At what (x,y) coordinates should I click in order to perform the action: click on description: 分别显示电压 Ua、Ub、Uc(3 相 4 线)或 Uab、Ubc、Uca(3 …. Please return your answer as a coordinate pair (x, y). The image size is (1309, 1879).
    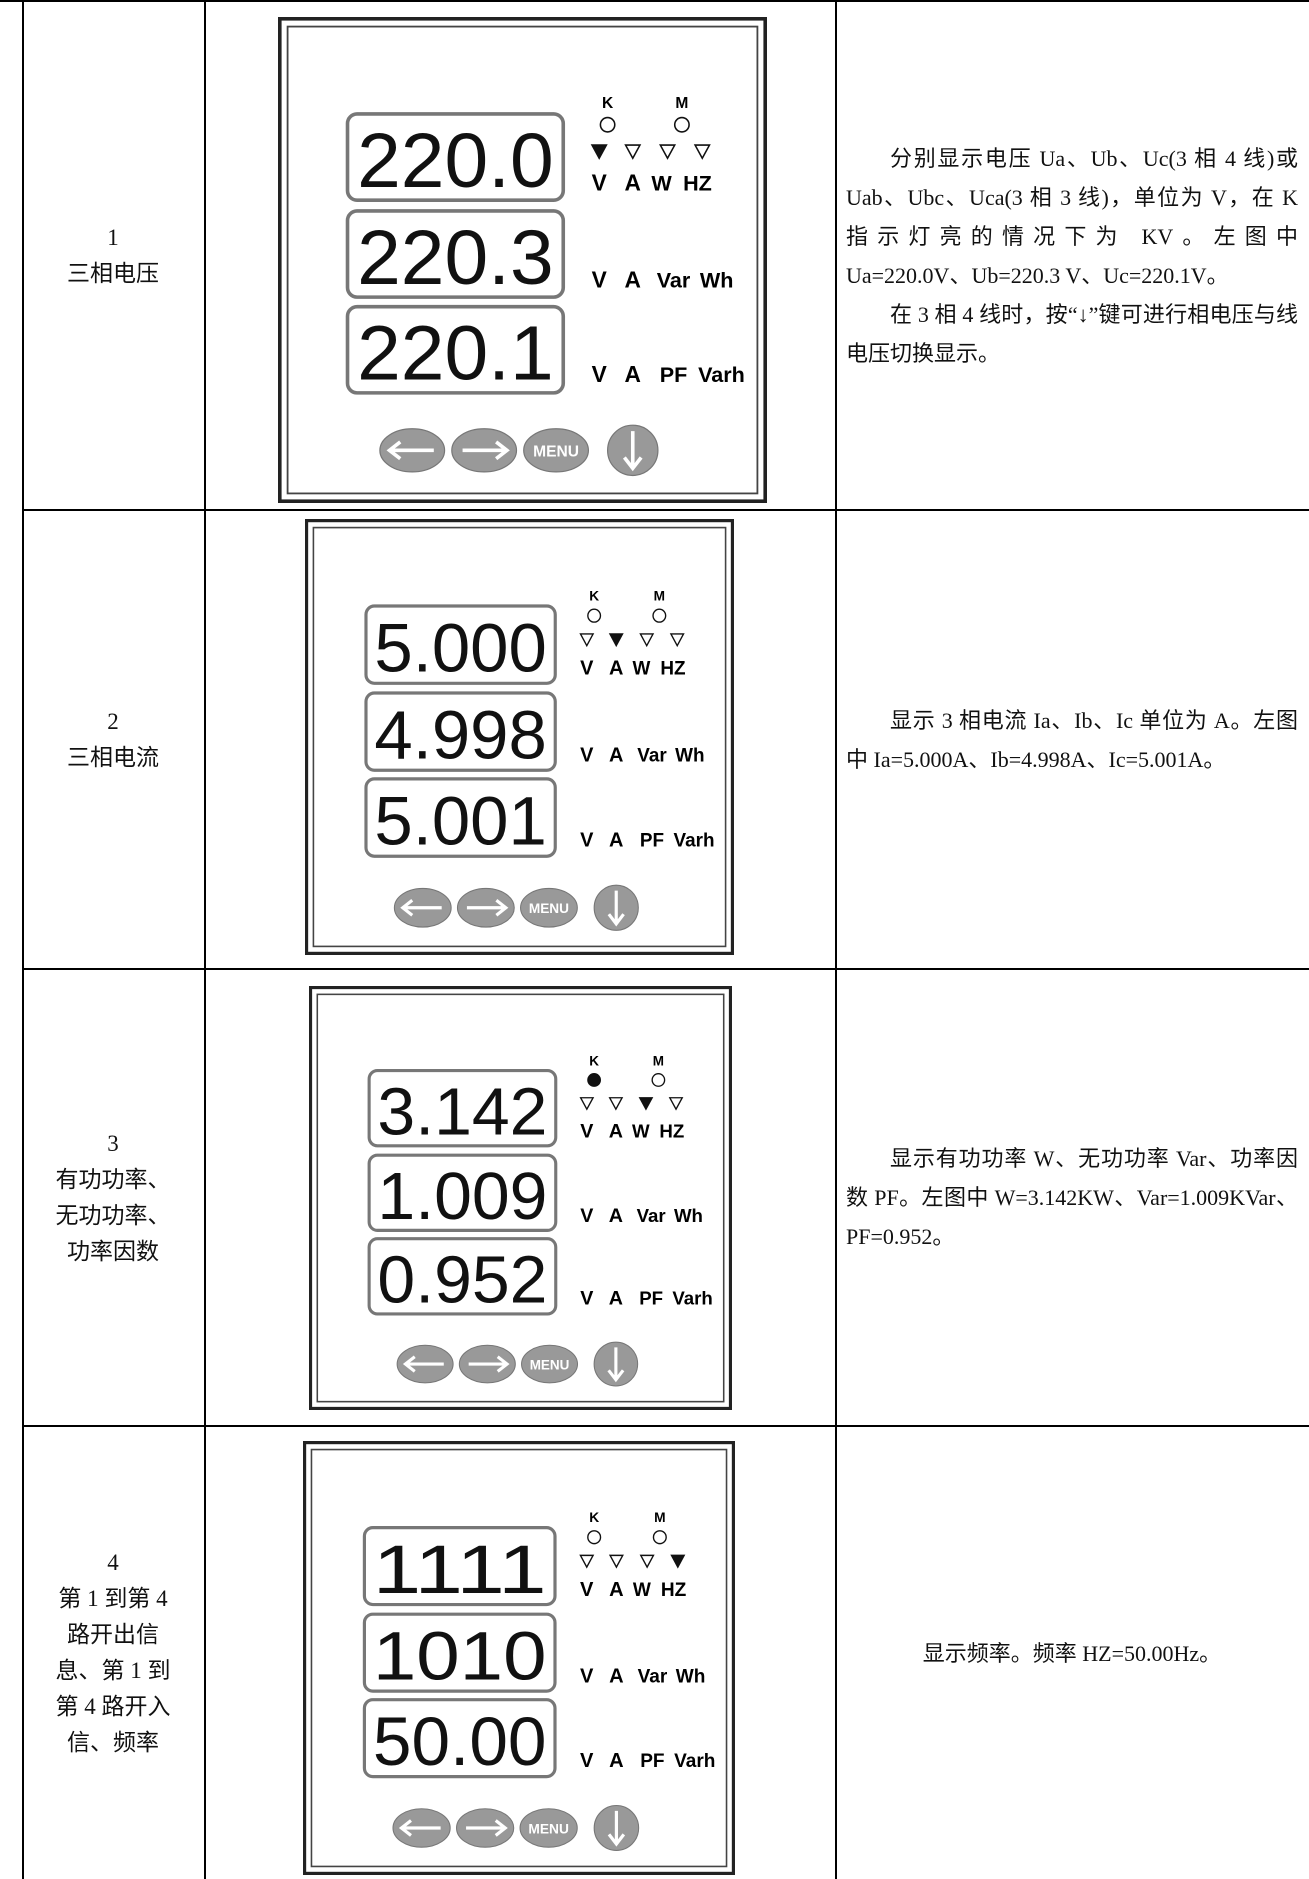
    Looking at the image, I should click on (1072, 216).